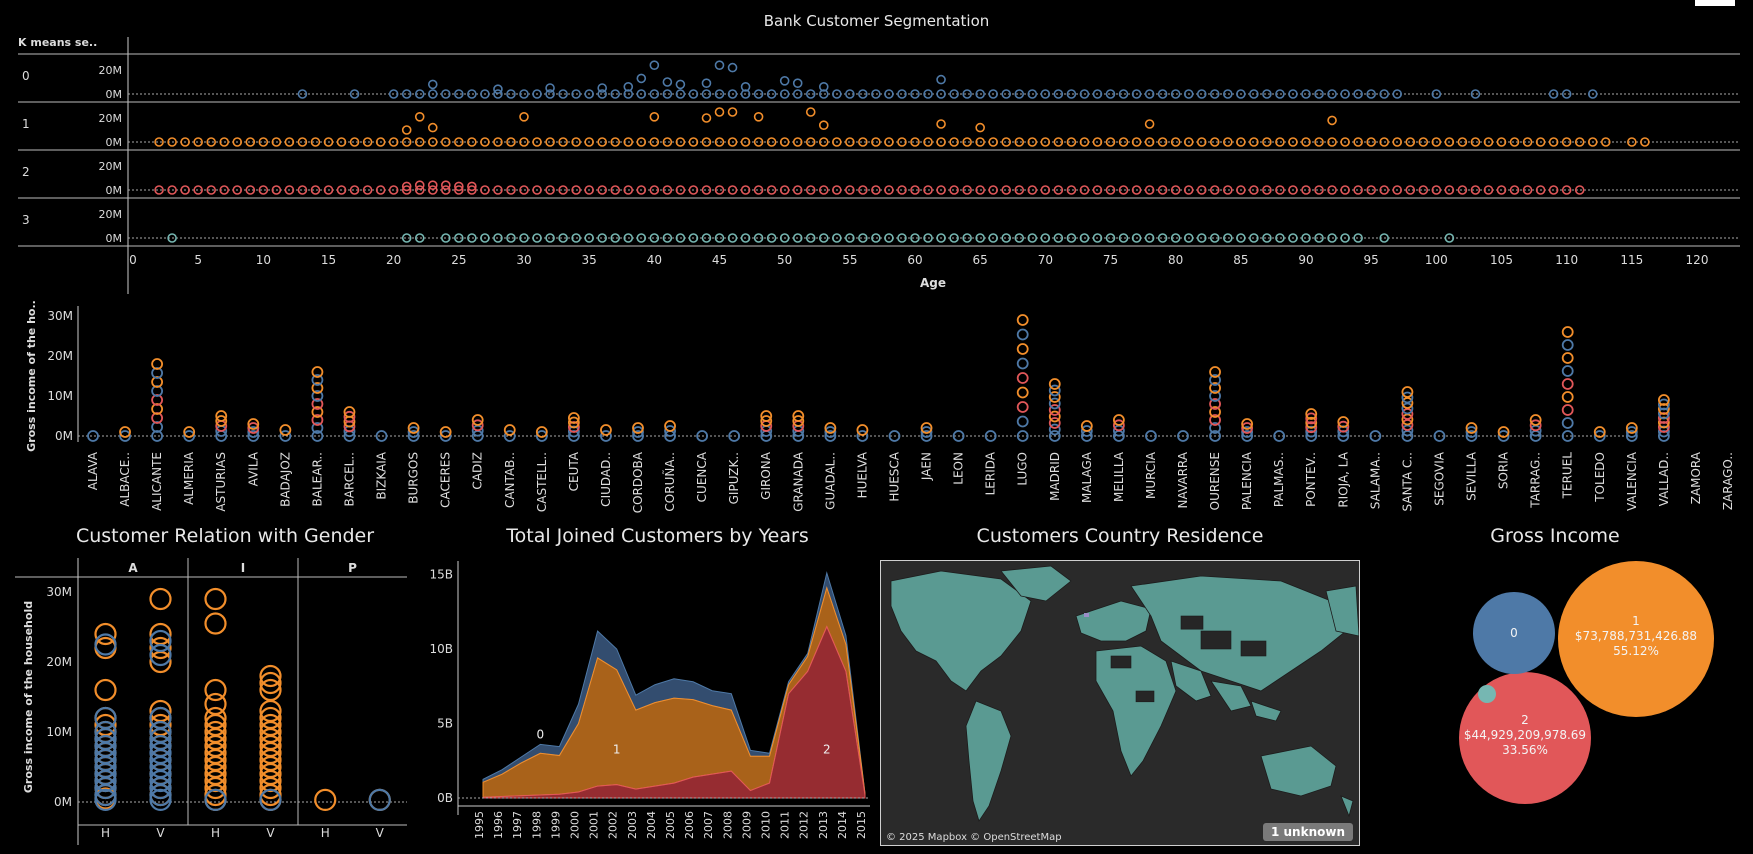  I want to click on world-map, so click(1120, 703).